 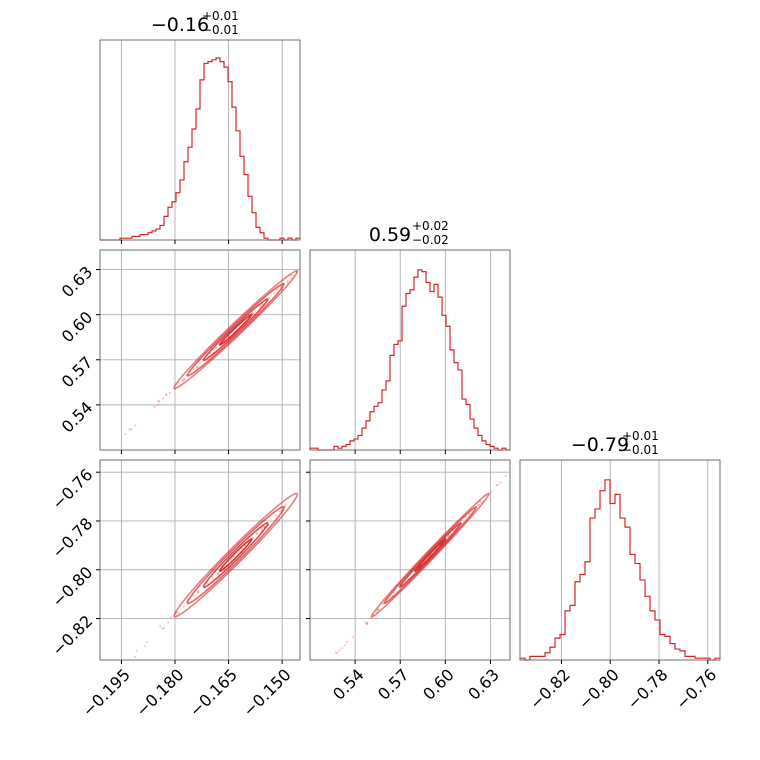 What do you see at coordinates (213, 692) in the screenshot?
I see `x-tick-label: −0.165` at bounding box center [213, 692].